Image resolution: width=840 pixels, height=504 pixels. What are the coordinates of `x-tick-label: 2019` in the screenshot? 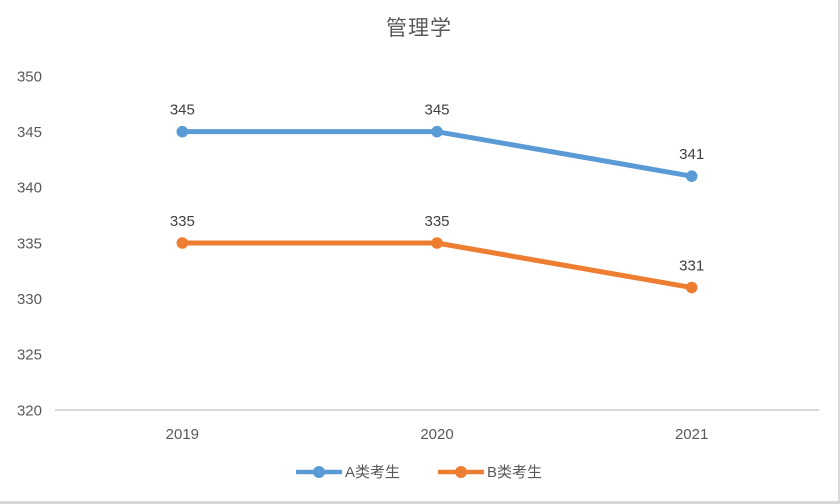 It's located at (182, 434).